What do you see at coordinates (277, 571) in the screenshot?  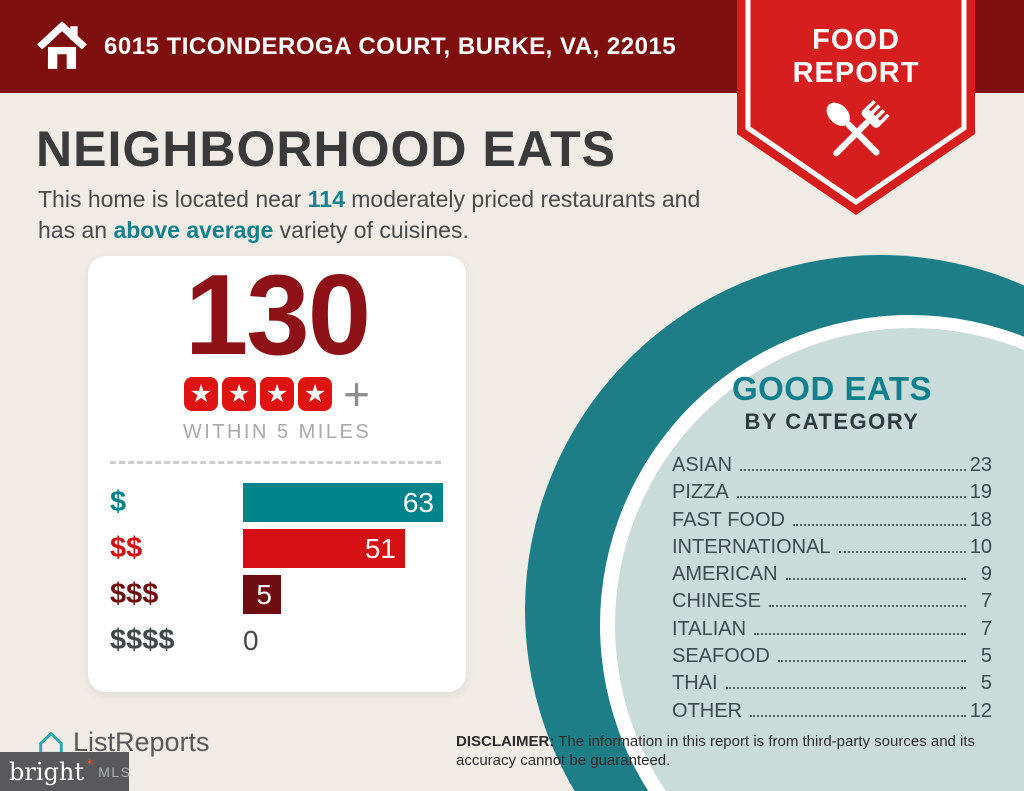 I see `price-bar-chart: $63 $$ 51 $$$ 5 $$$$ 0` at bounding box center [277, 571].